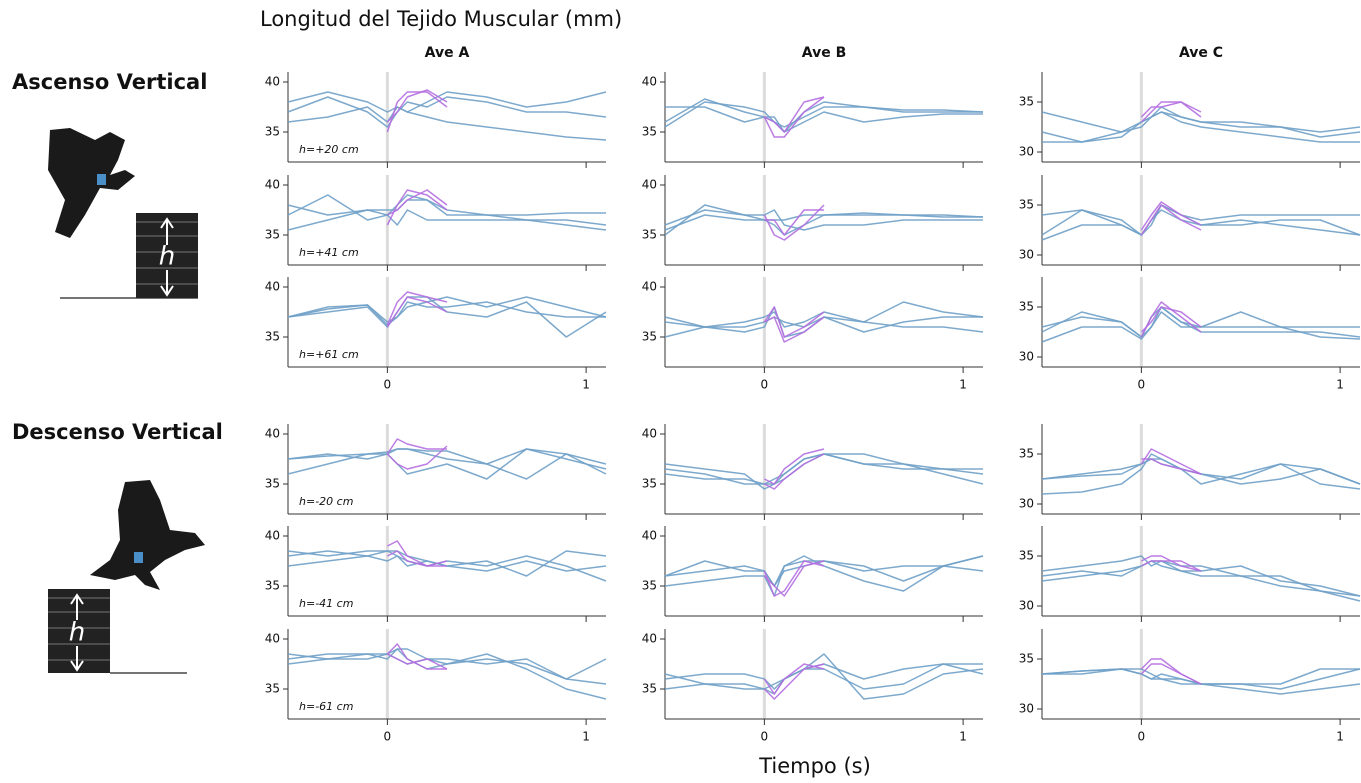  I want to click on panel-annotation: h=-41 cm, so click(326, 603).